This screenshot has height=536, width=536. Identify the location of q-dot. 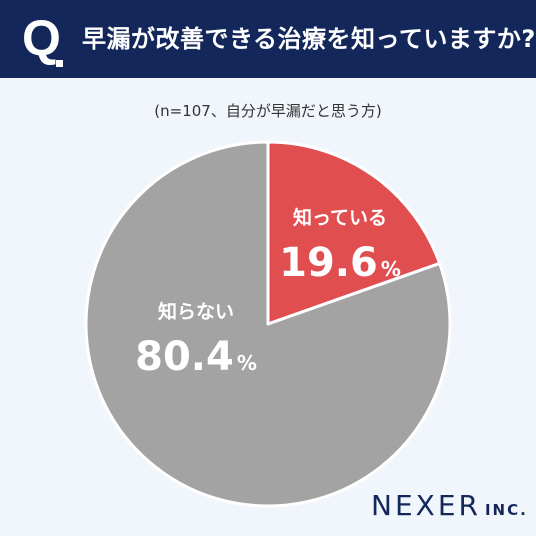
(59, 63).